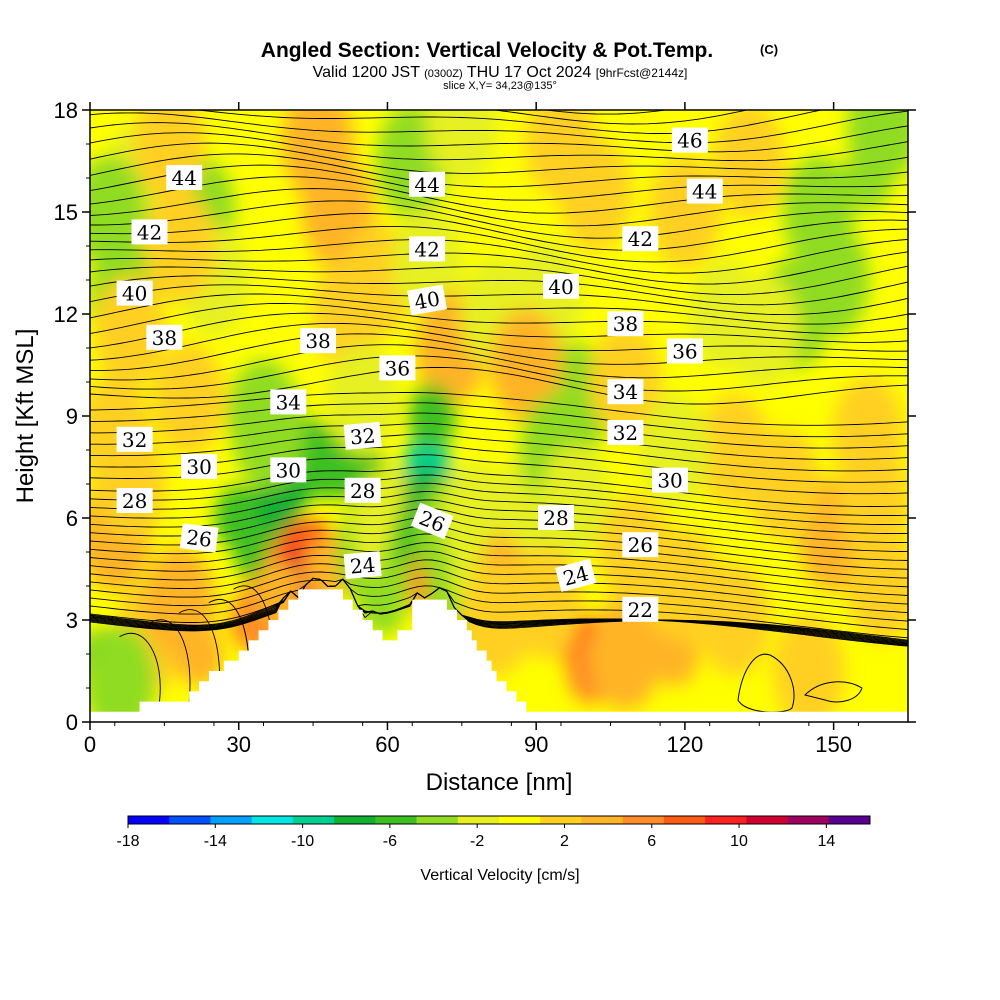 This screenshot has height=1000, width=1000. Describe the element at coordinates (72, 722) in the screenshot. I see `y-tick-label: 0` at that location.